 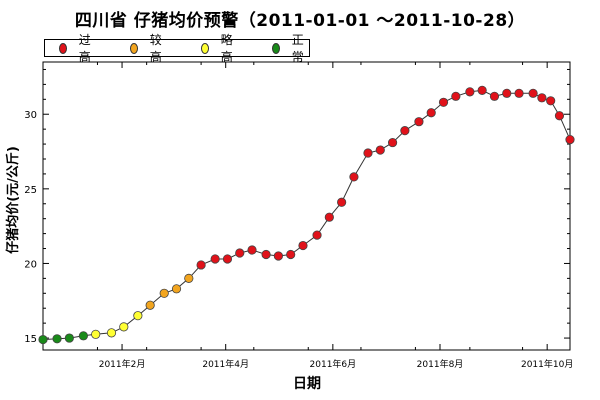 I want to click on y-axis-label: 仔猪均价(元/公斤), so click(x=13, y=200).